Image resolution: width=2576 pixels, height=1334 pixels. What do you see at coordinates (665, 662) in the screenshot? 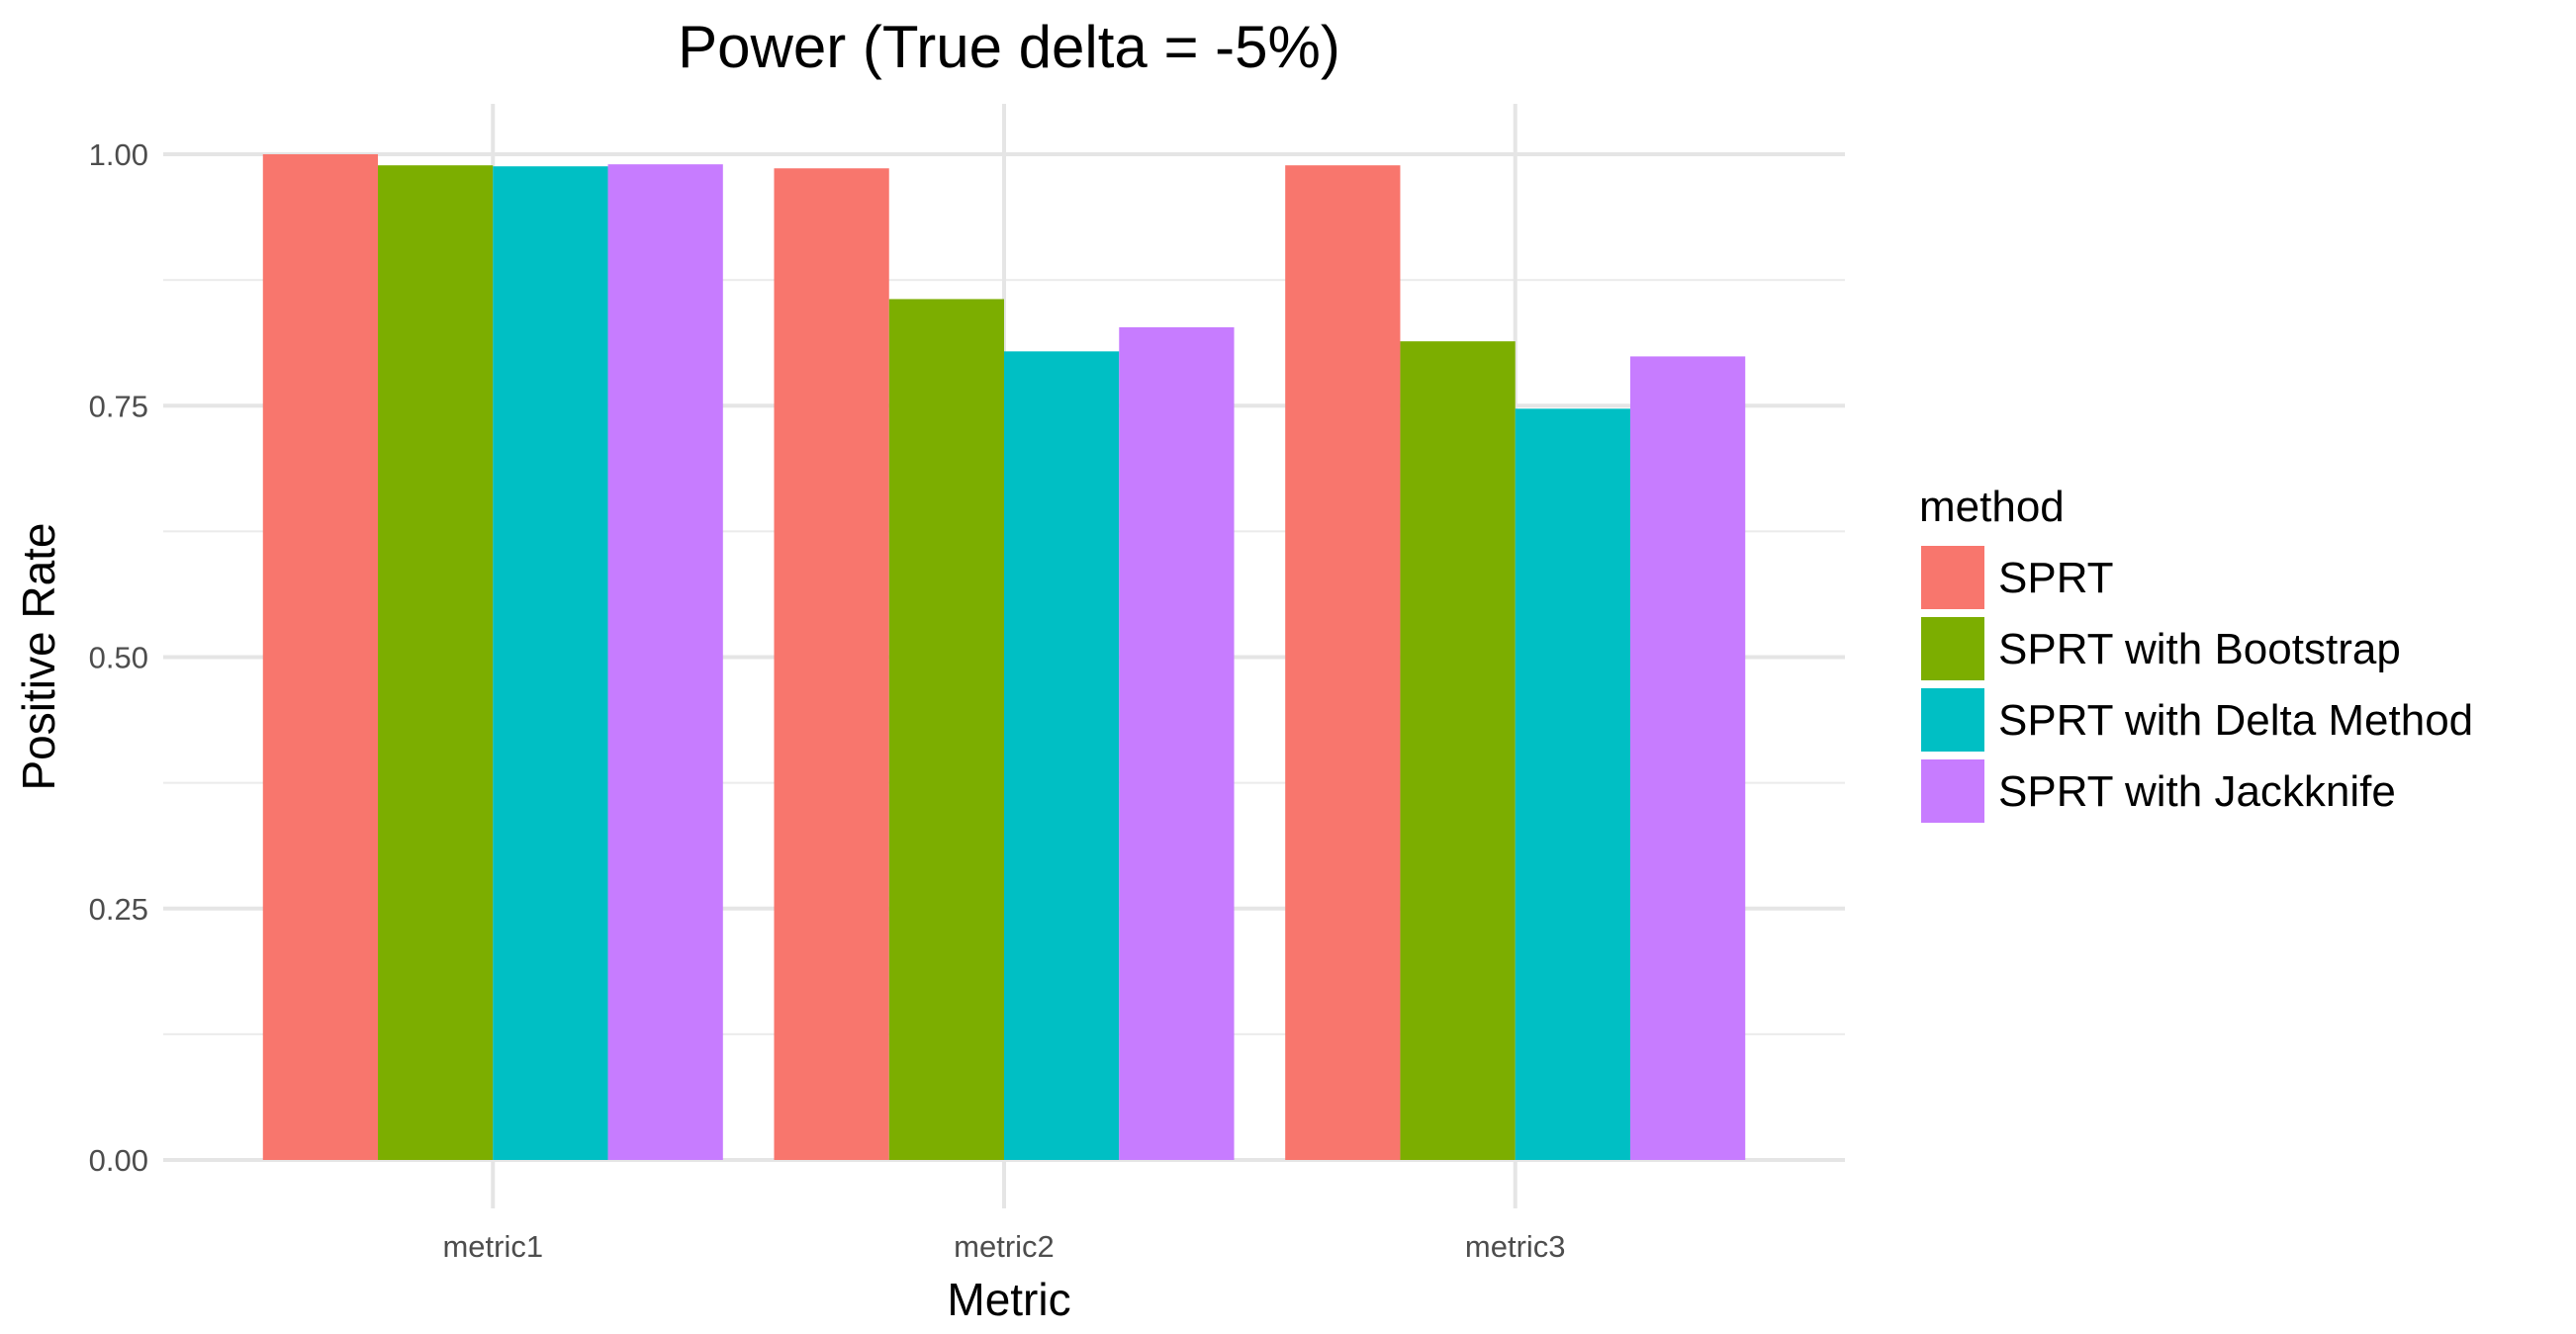
I see `bar-sprt-with-jackknife-metric1` at bounding box center [665, 662].